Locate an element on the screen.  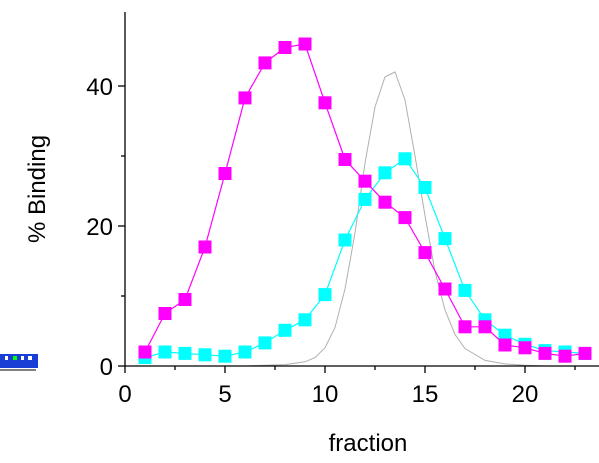
x-axis-title: fraction is located at coordinates (368, 443).